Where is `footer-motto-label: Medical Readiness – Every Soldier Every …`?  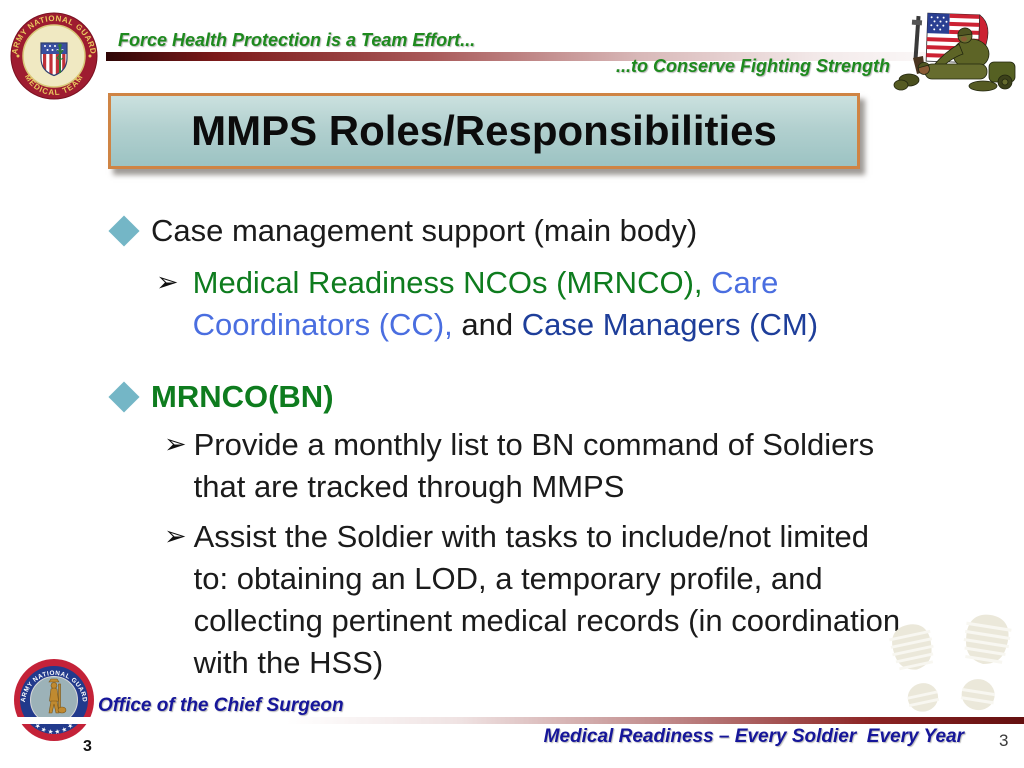 footer-motto-label: Medical Readiness – Every Soldier Every … is located at coordinates (753, 736).